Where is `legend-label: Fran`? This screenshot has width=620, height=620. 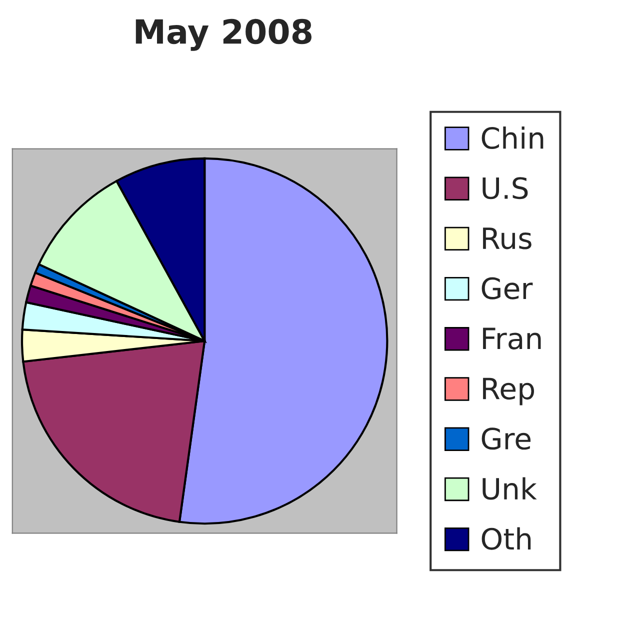
legend-label: Fran is located at coordinates (512, 339).